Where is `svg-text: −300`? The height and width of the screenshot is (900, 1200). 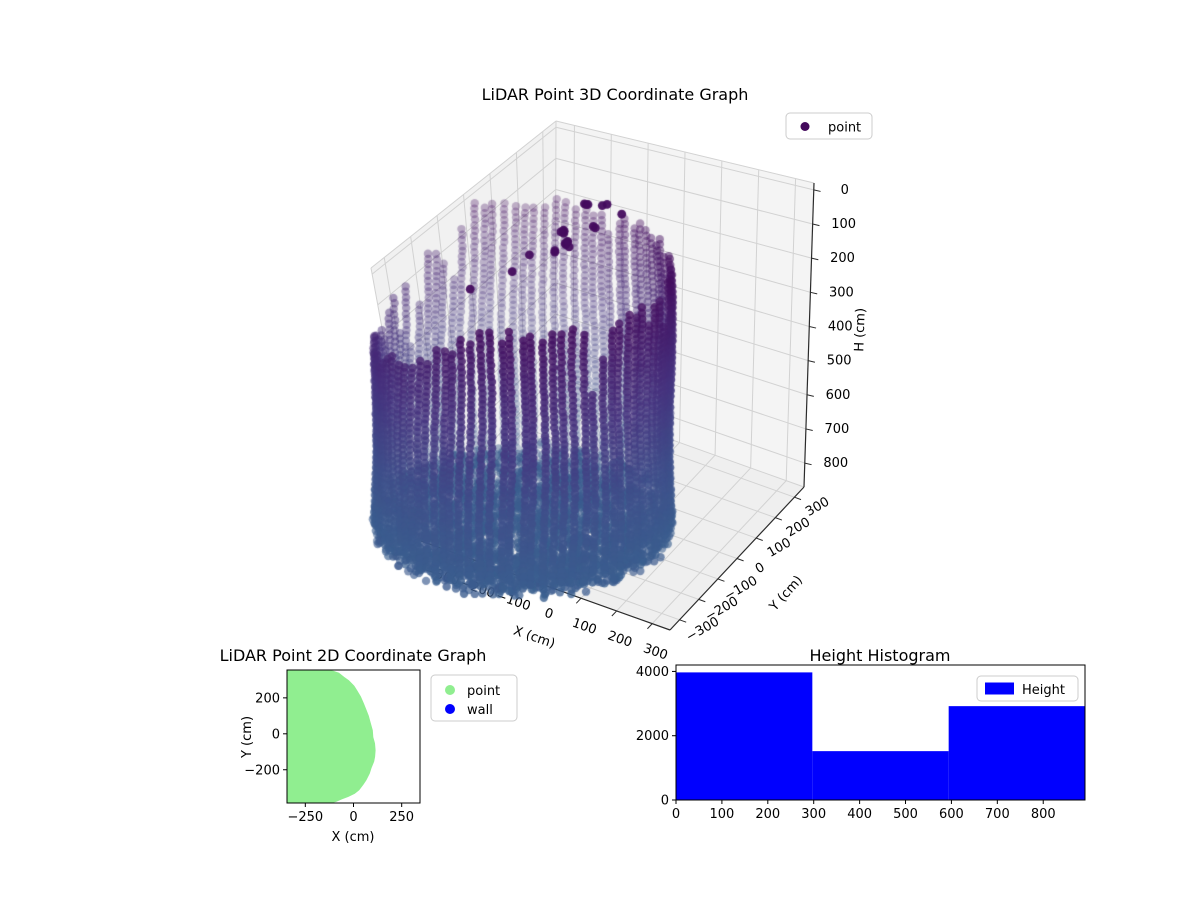
svg-text: −300 is located at coordinates (442, 576).